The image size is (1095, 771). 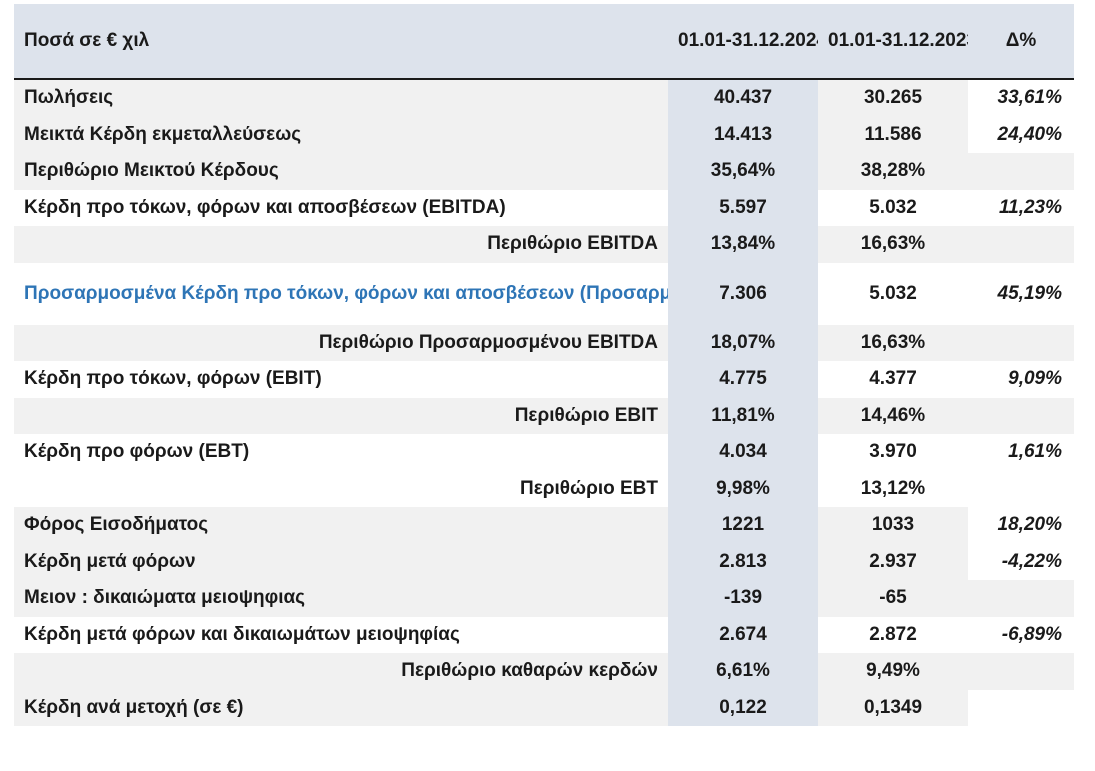 What do you see at coordinates (341, 671) in the screenshot?
I see `row-label: Περιθώριο καθαρών κερδών` at bounding box center [341, 671].